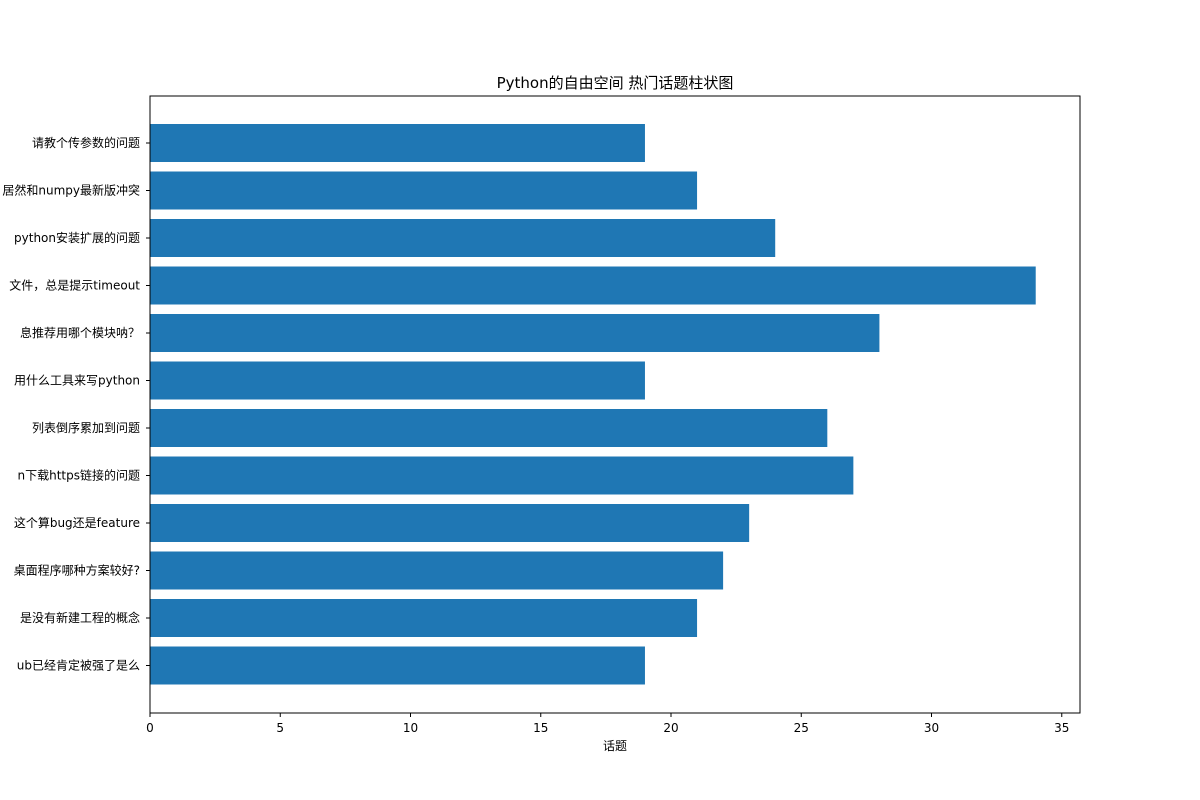 This screenshot has height=800, width=1200. What do you see at coordinates (77, 237) in the screenshot?
I see `y-tick-label: python安装扩展的问题` at bounding box center [77, 237].